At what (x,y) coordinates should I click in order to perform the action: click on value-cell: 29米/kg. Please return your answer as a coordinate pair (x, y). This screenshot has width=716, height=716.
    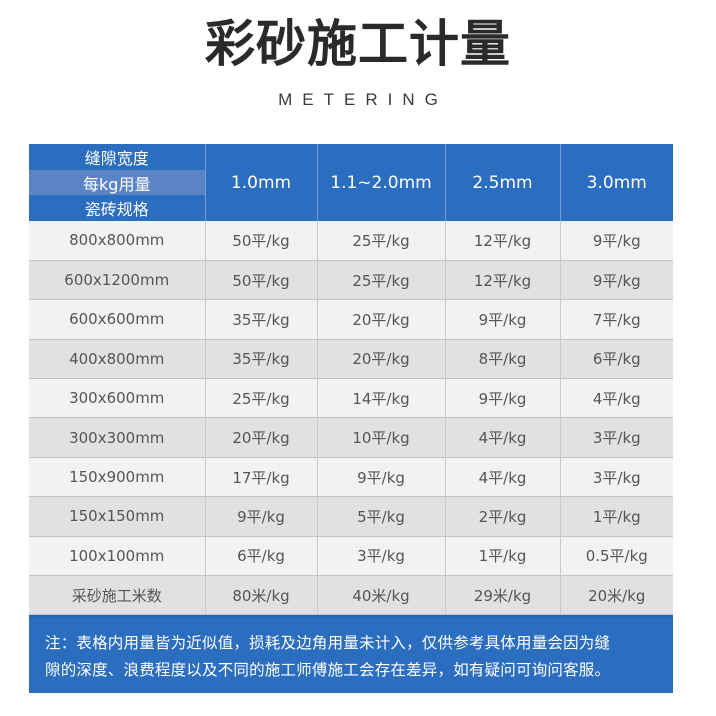
    Looking at the image, I should click on (503, 595).